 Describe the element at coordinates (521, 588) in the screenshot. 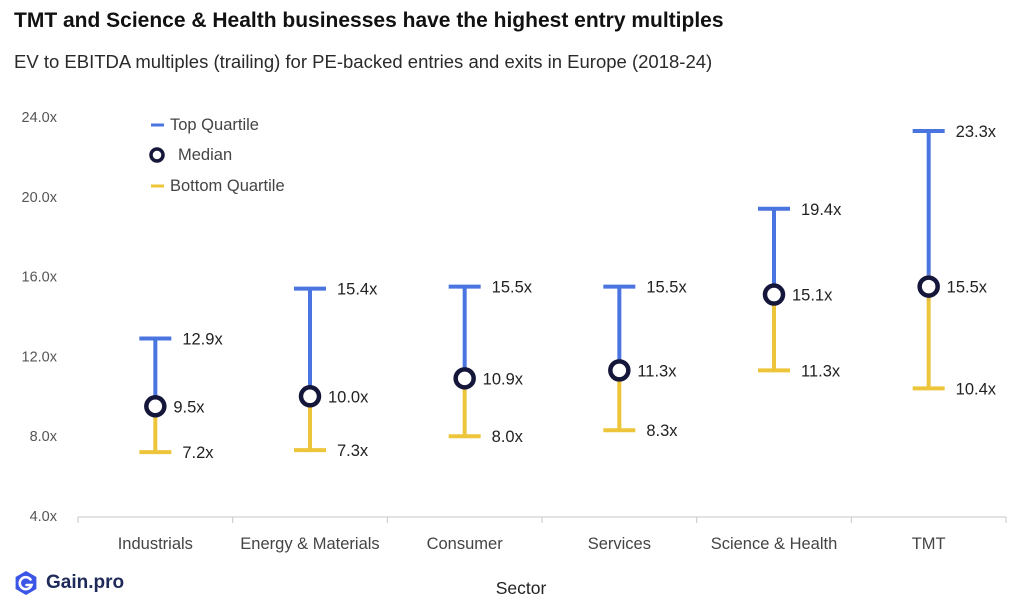

I see `x-axis-title: Sector` at that location.